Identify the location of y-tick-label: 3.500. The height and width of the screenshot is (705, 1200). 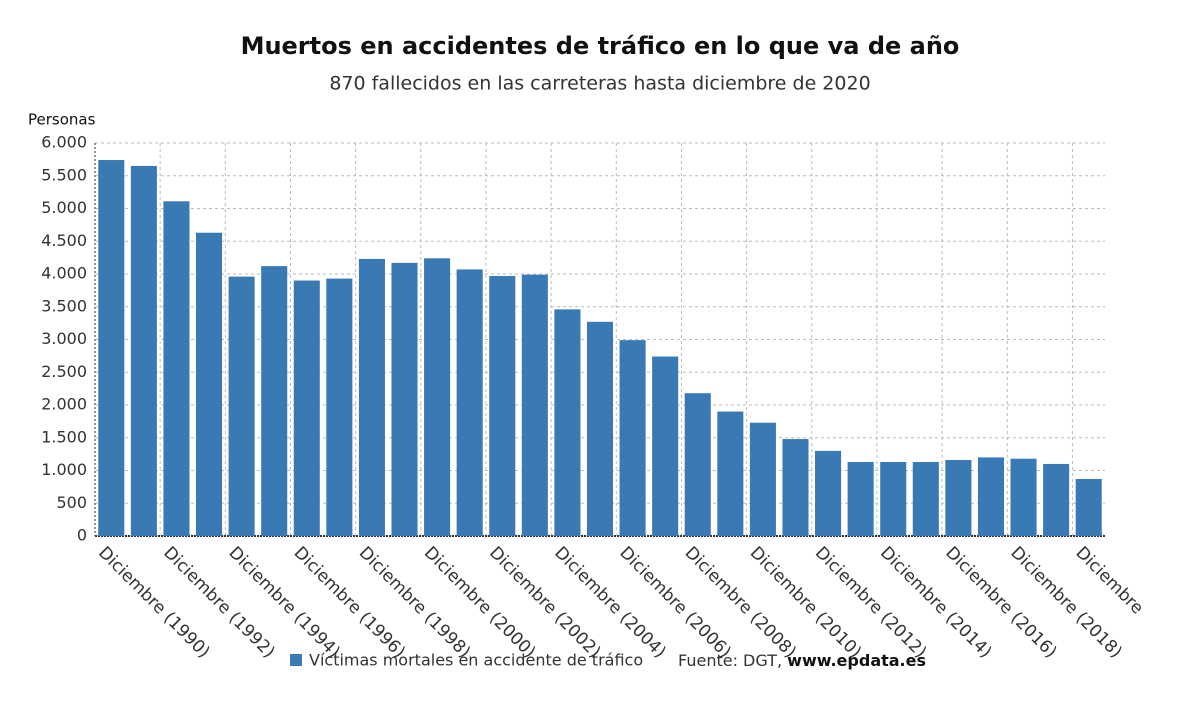
(64, 305).